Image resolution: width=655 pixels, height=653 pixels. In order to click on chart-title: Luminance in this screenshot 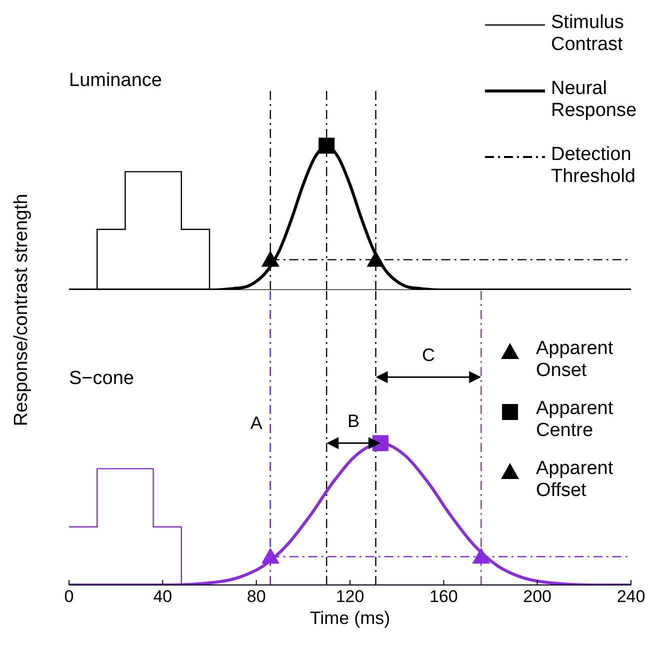, I will do `click(115, 81)`.